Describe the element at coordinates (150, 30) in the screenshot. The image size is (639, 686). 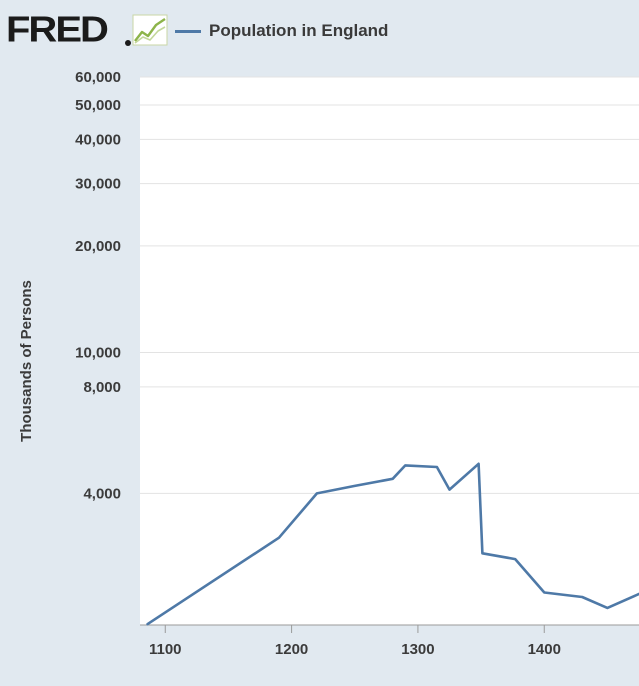
I see `line-graph-icon` at that location.